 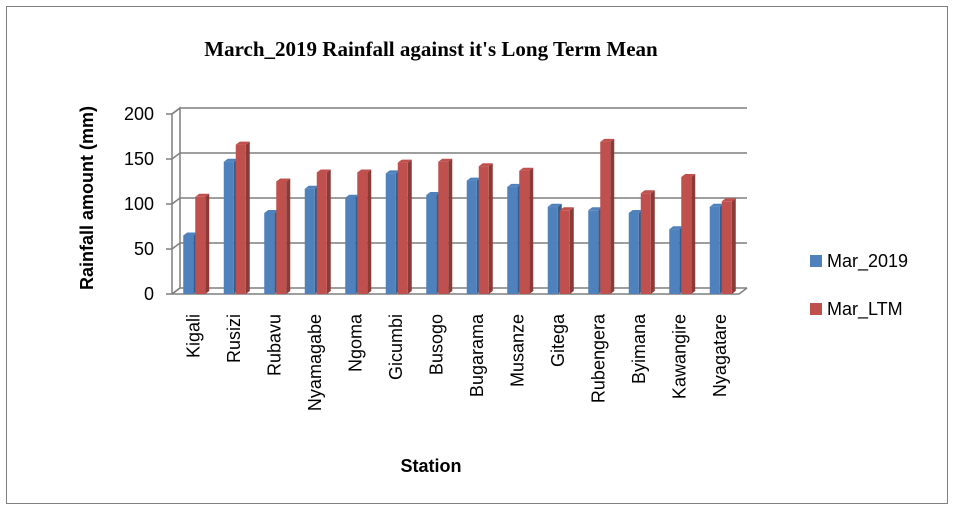 I want to click on legend-label-Mar_LTM: Mar_LTM, so click(x=865, y=309).